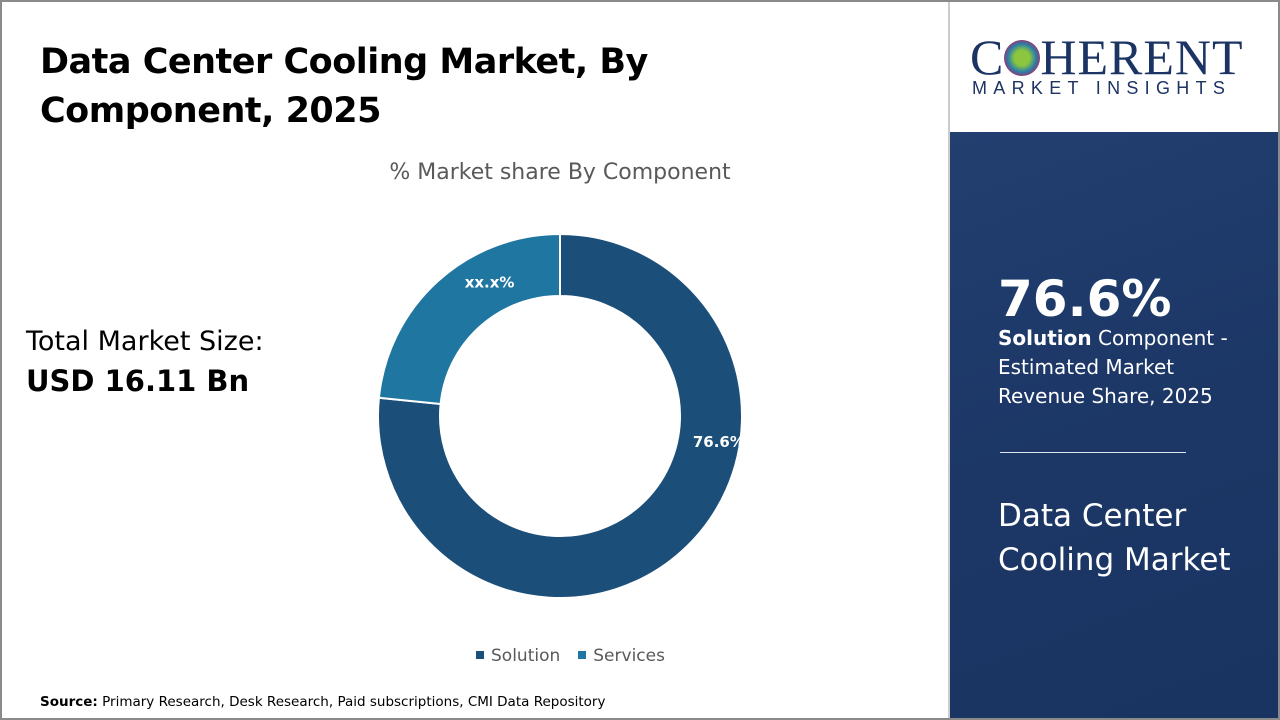 The width and height of the screenshot is (1280, 720). Describe the element at coordinates (145, 341) in the screenshot. I see `total-market-label: Total Market Size:` at that location.